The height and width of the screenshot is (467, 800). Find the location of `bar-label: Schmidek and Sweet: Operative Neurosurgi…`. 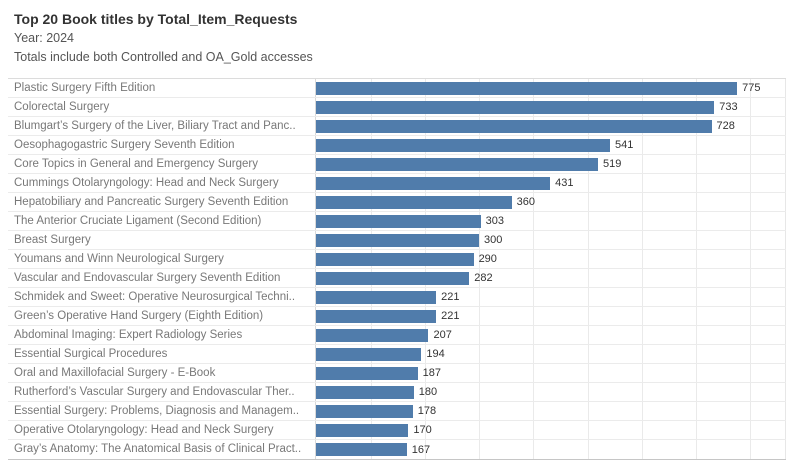

bar-label: Schmidek and Sweet: Operative Neurosurgi… is located at coordinates (162, 297).